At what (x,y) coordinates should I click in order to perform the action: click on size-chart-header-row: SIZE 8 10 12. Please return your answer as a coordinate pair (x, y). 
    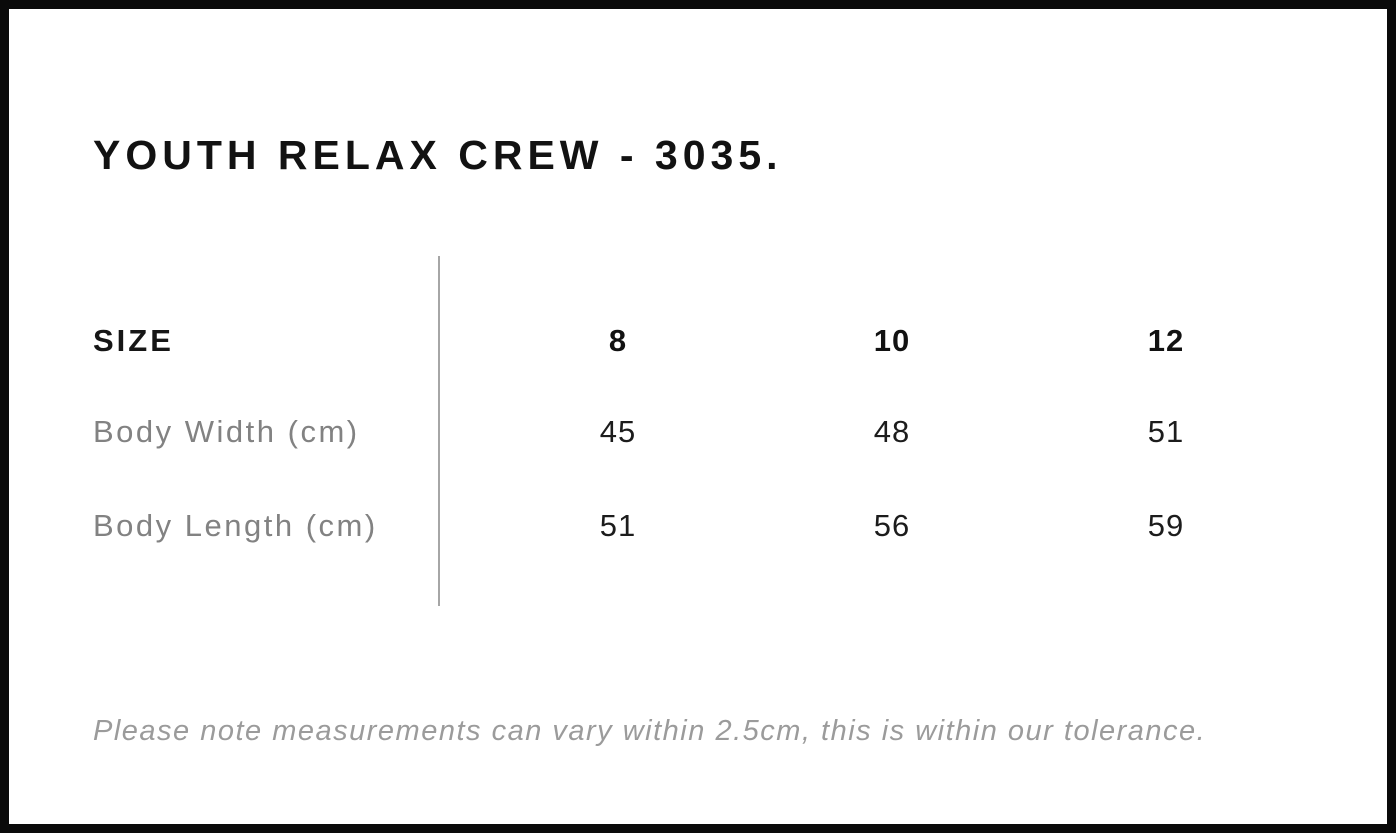
    Looking at the image, I should click on (698, 340).